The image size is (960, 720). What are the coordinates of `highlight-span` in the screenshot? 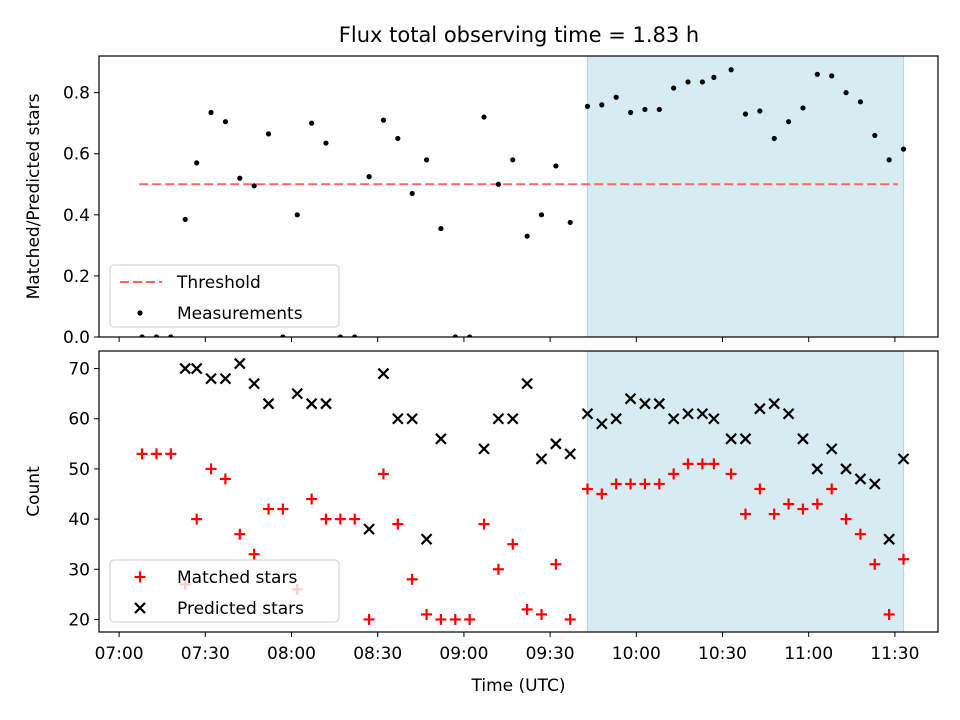 It's located at (745, 491).